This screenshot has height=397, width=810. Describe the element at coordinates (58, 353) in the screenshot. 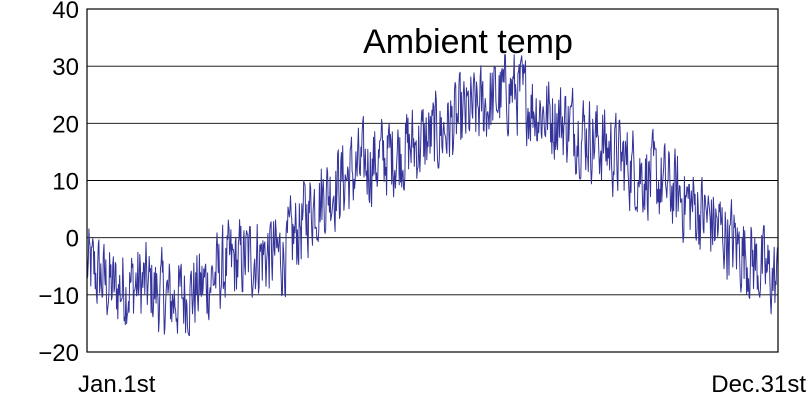

I see `y-tick-label: −20` at that location.